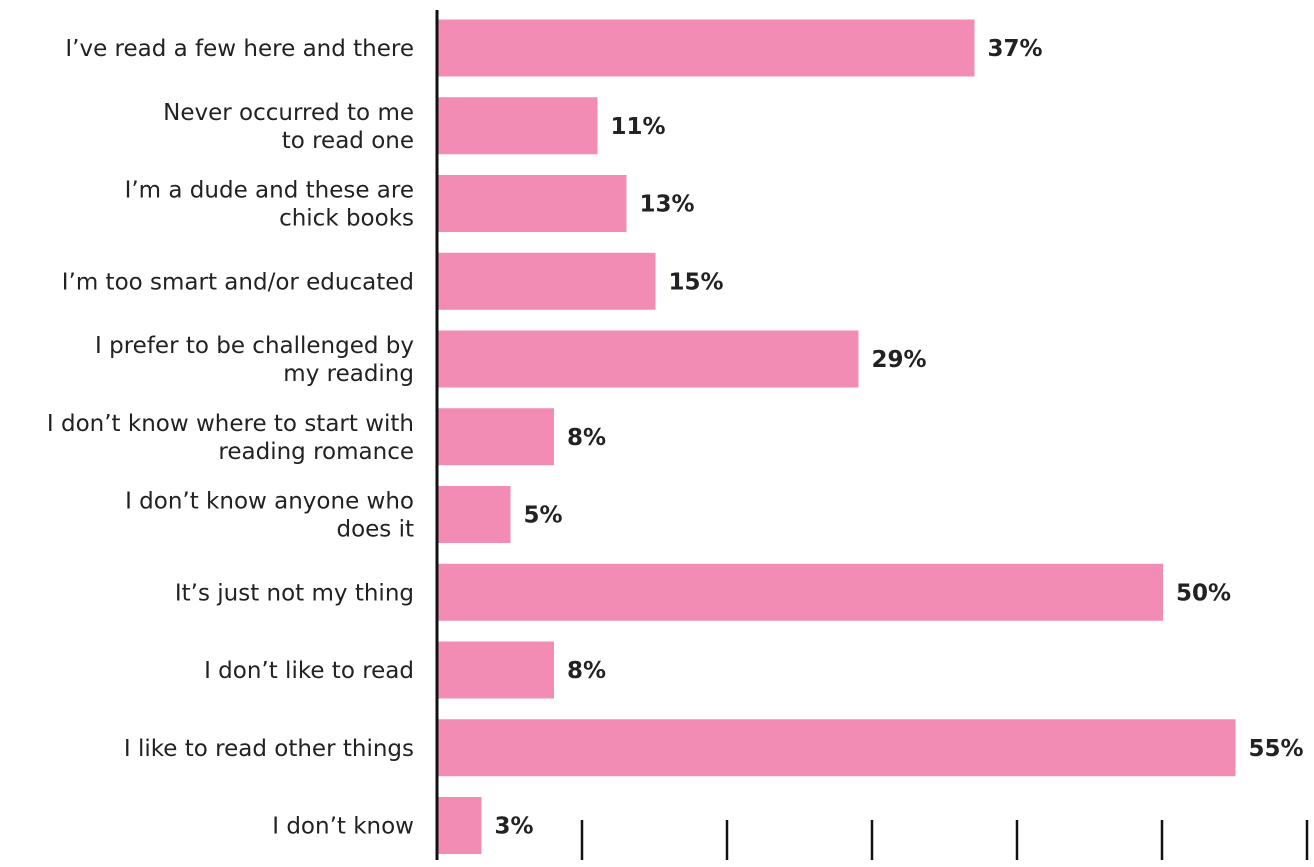 This screenshot has height=867, width=1314. Describe the element at coordinates (375, 530) in the screenshot. I see `category-label-line: does it` at that location.